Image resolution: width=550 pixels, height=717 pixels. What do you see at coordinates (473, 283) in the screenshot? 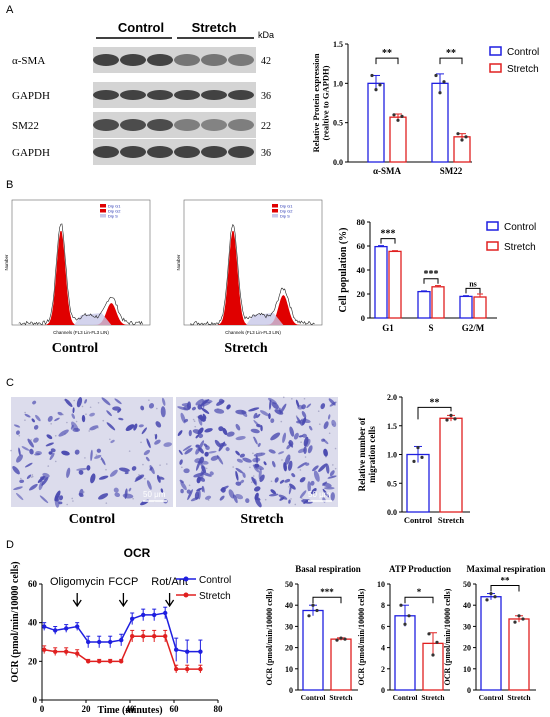
I see `significance-mark: ns` at bounding box center [473, 283].